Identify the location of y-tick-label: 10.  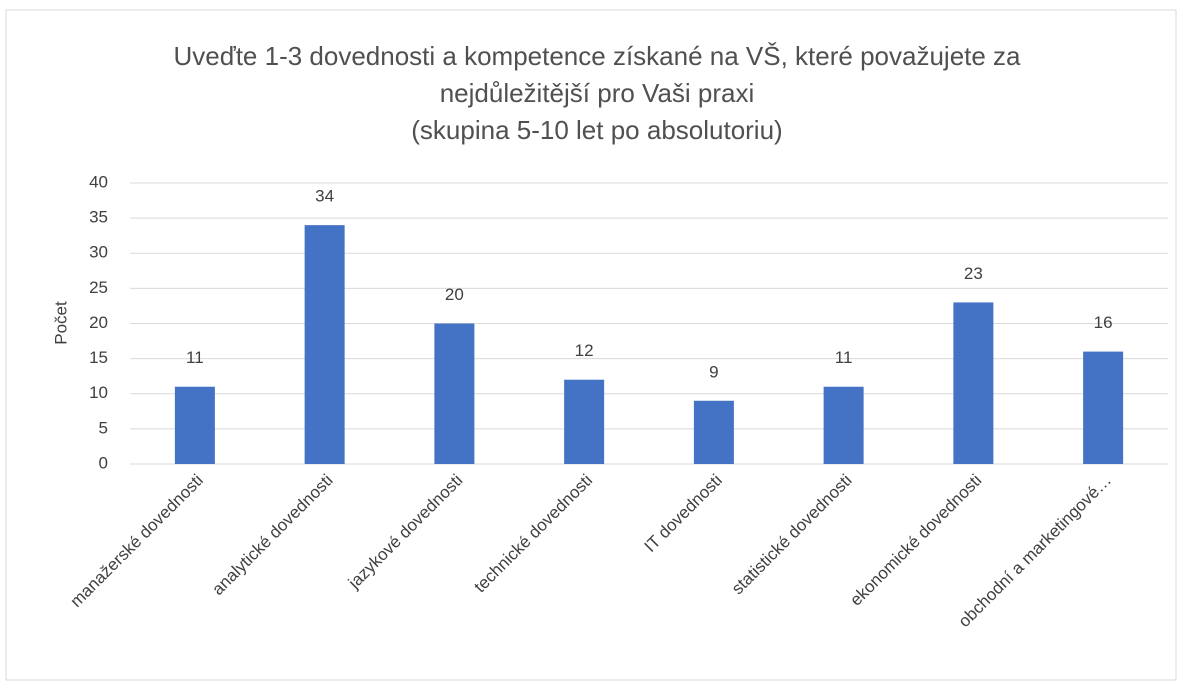
(98, 392).